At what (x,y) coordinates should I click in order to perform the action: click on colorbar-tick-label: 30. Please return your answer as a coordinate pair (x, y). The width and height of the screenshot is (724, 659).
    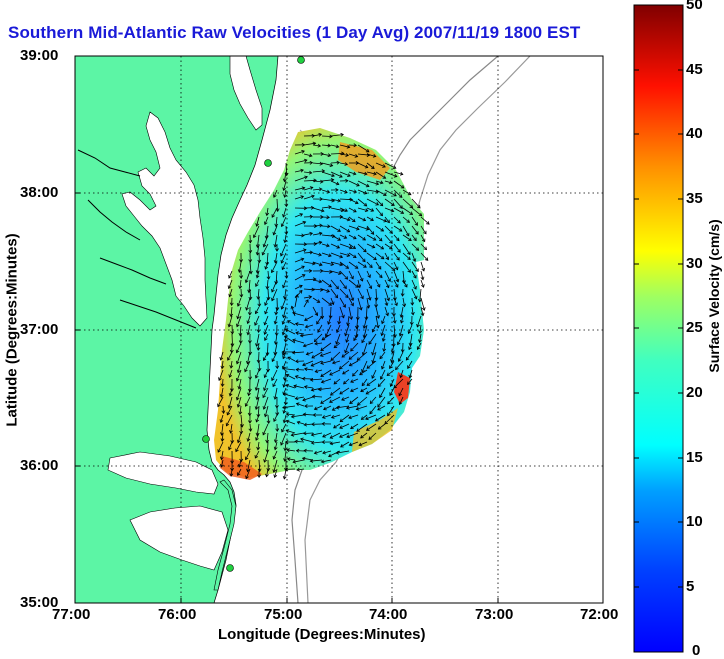
    Looking at the image, I should click on (694, 263).